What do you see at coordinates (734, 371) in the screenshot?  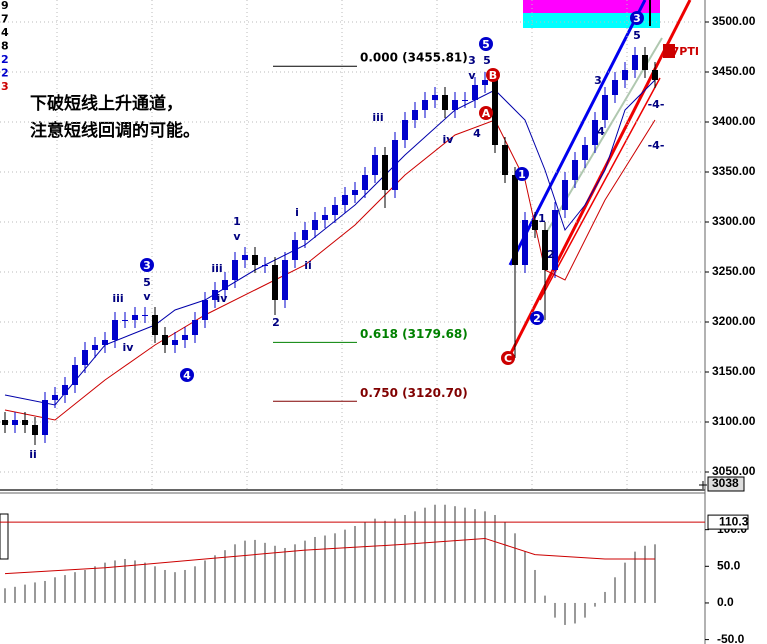 I see `y-tick-label: 3150.00` at bounding box center [734, 371].